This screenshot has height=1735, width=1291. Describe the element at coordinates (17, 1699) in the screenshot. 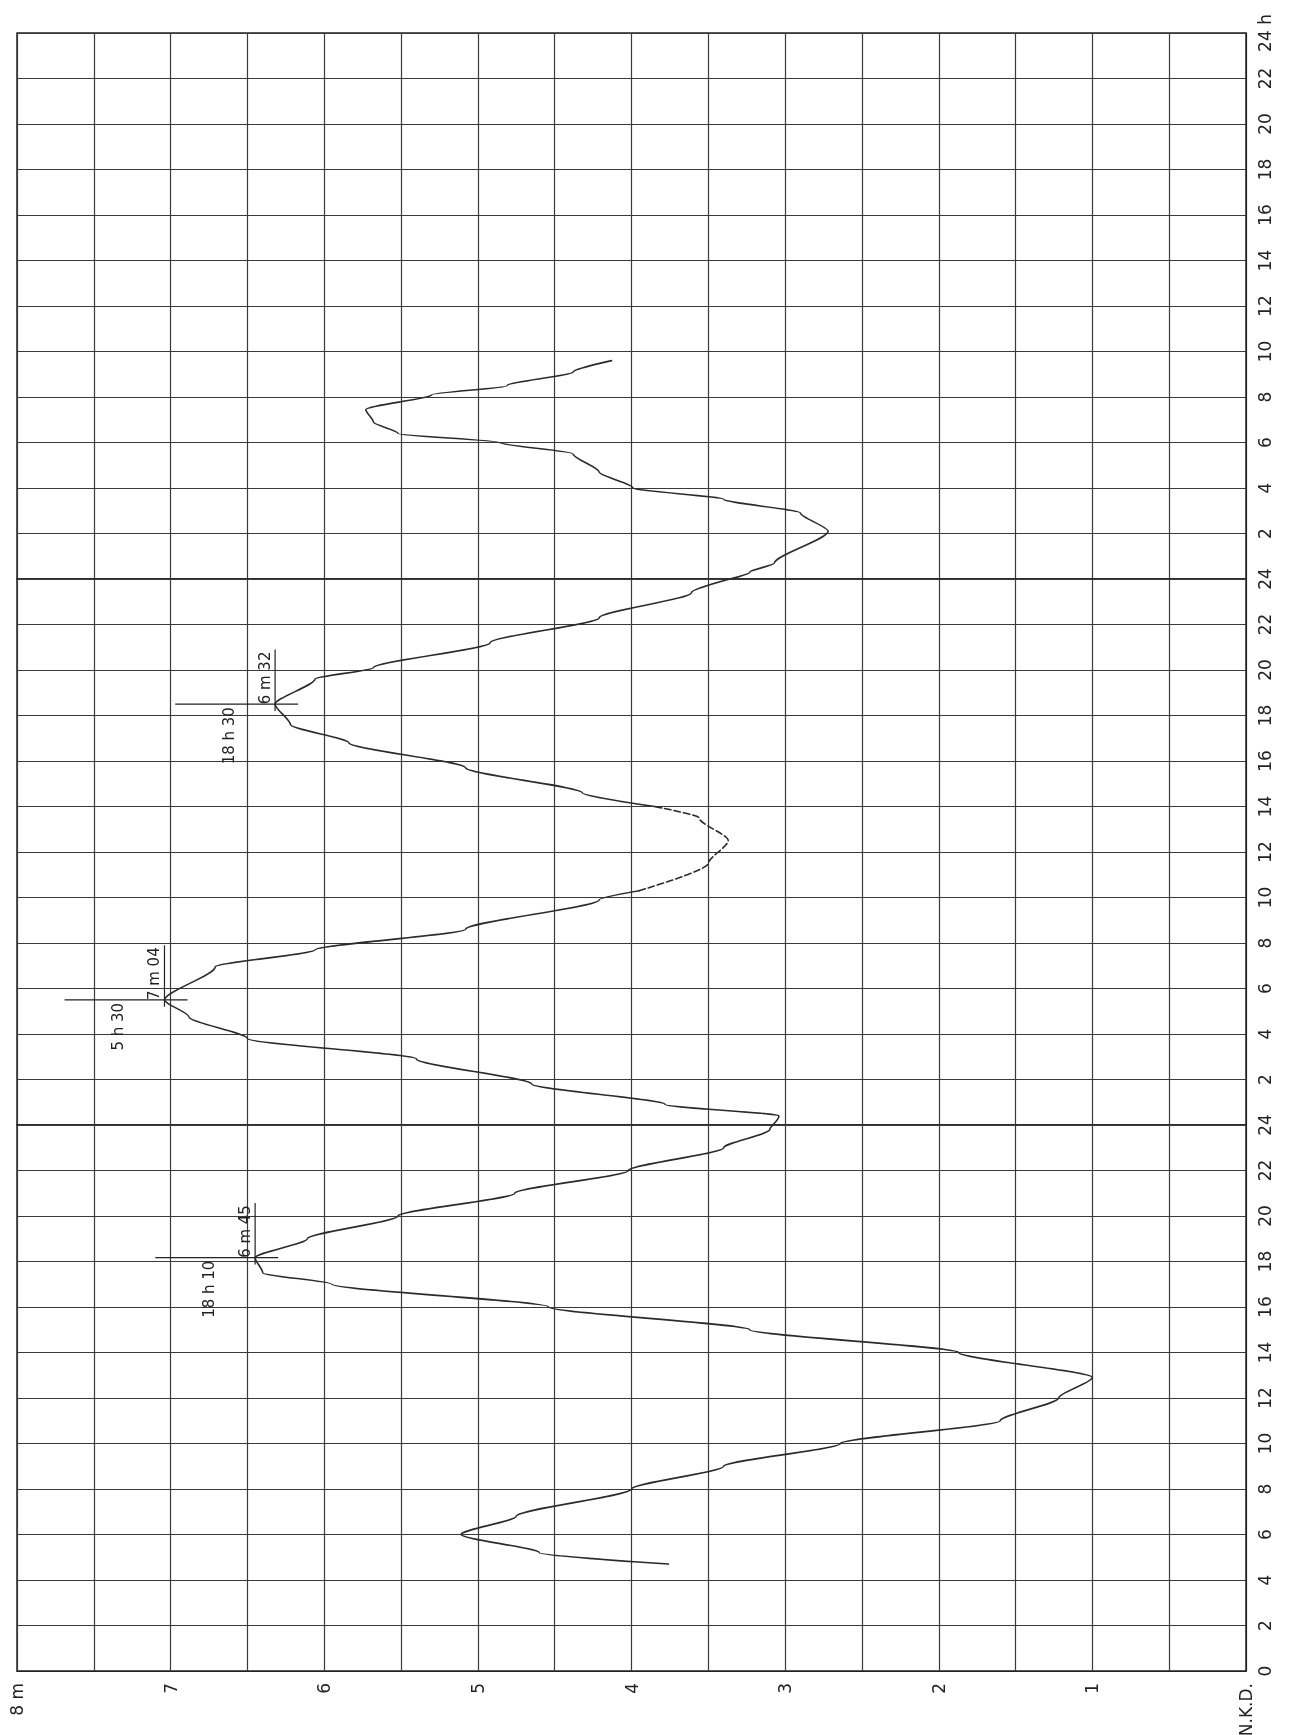

I see `x-tick-label: 8 m` at that location.